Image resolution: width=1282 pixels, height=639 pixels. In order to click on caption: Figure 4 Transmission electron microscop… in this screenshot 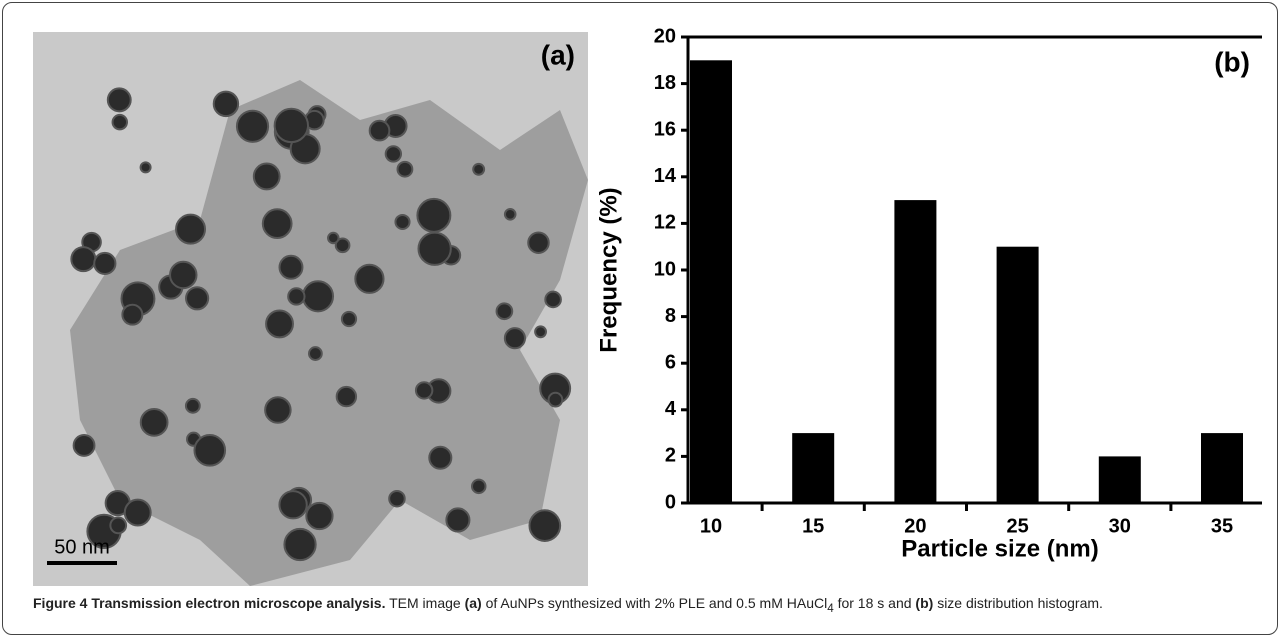, I will do `click(643, 606)`.